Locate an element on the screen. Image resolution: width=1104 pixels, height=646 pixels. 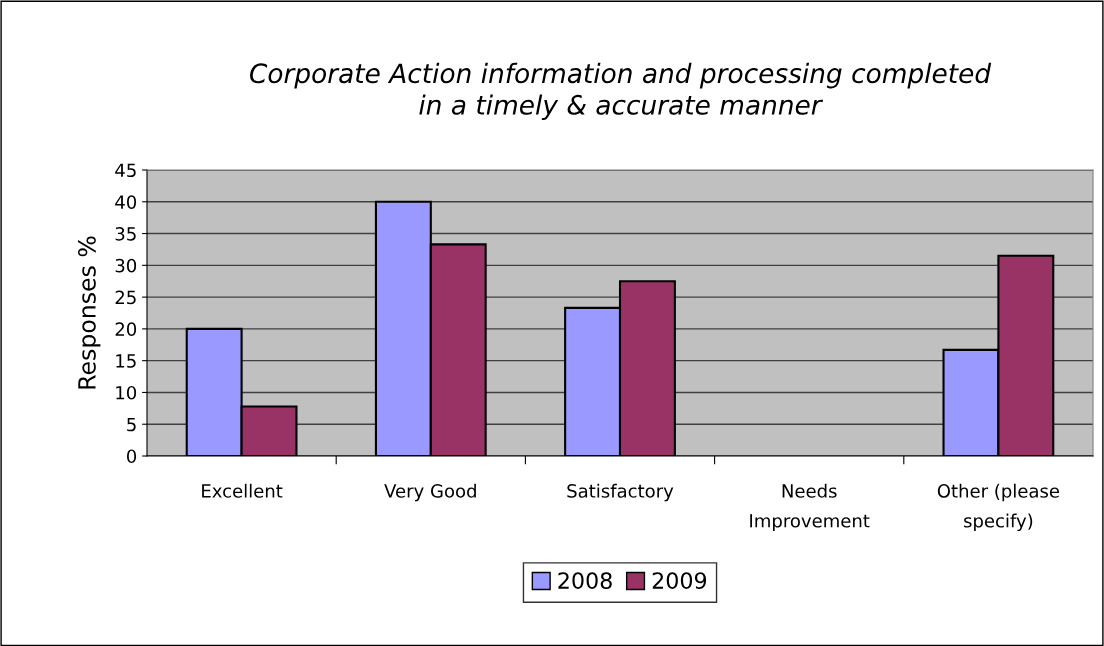
chart-title: Corporate Action information and processing completed in a timely & accurate manner is located at coordinates (621, 91).